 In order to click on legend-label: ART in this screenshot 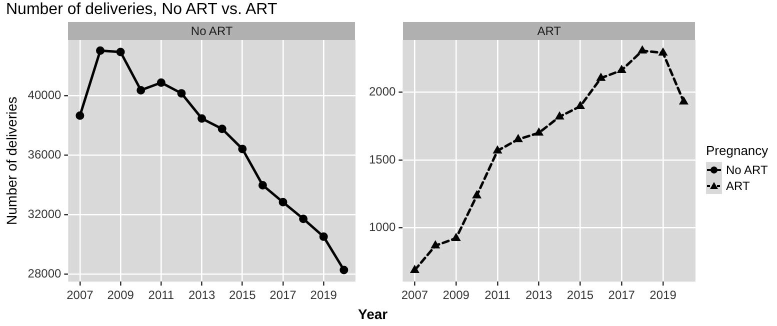, I will do `click(738, 186)`.